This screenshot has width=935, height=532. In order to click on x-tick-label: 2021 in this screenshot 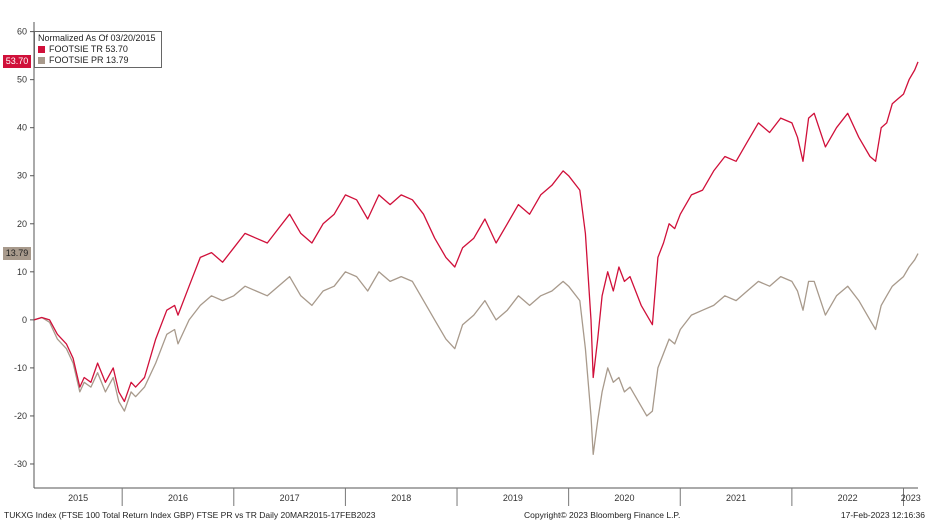, I will do `click(736, 498)`.